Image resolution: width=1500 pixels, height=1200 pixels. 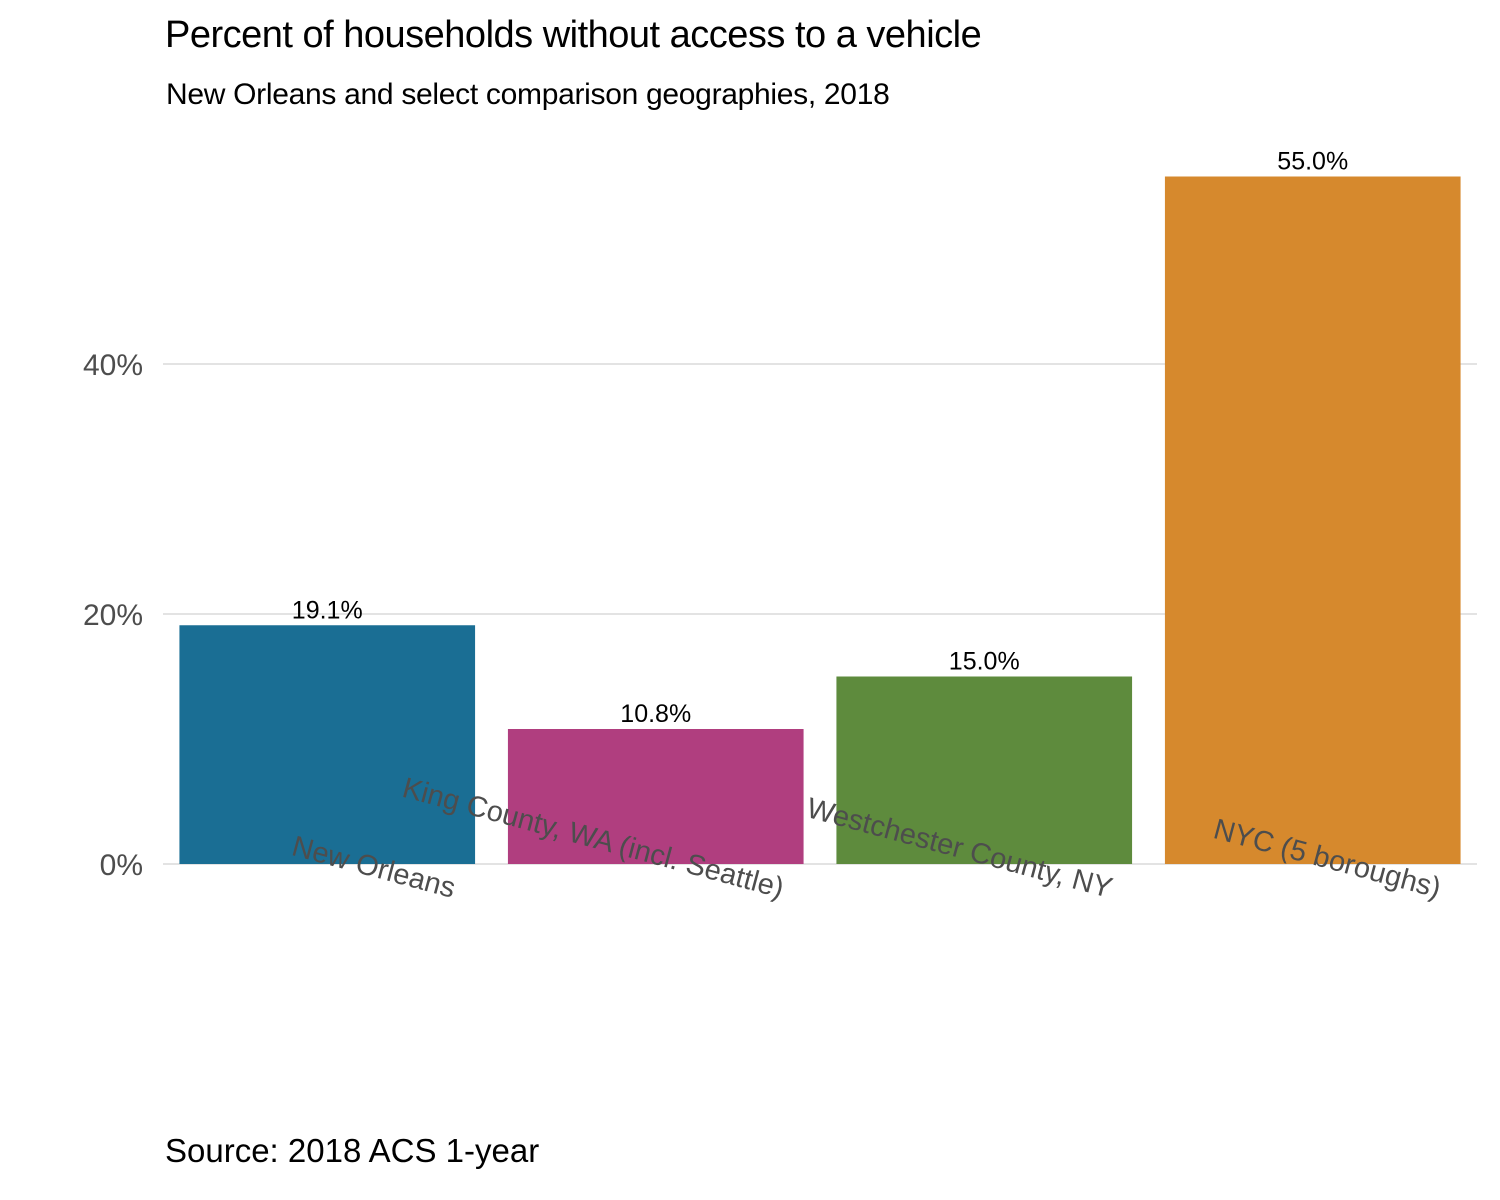 What do you see at coordinates (1312, 162) in the screenshot?
I see `data-label: 55.0%` at bounding box center [1312, 162].